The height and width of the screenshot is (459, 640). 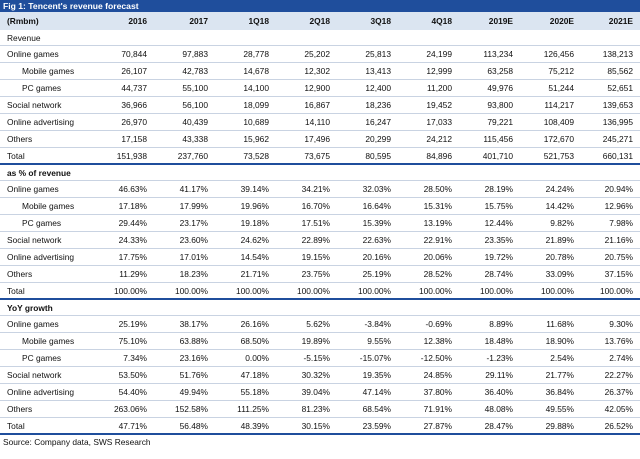 What do you see at coordinates (132, 375) in the screenshot?
I see `table-cell: 53.50%` at bounding box center [132, 375].